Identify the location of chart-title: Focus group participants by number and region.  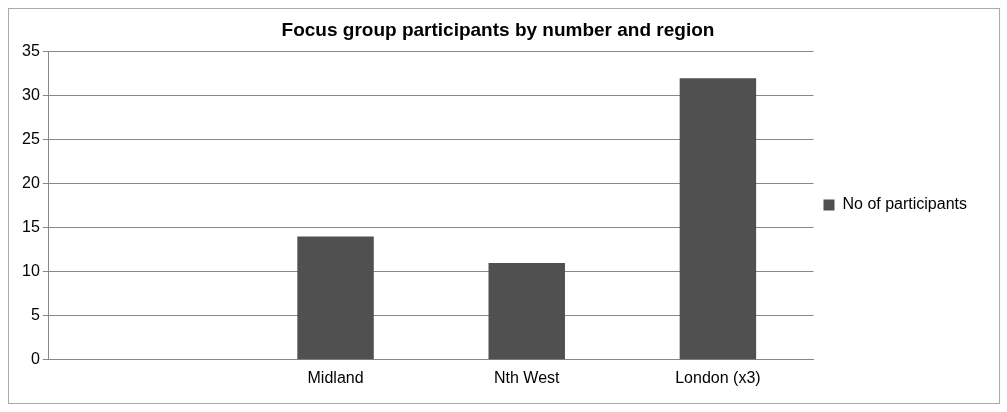
(498, 29).